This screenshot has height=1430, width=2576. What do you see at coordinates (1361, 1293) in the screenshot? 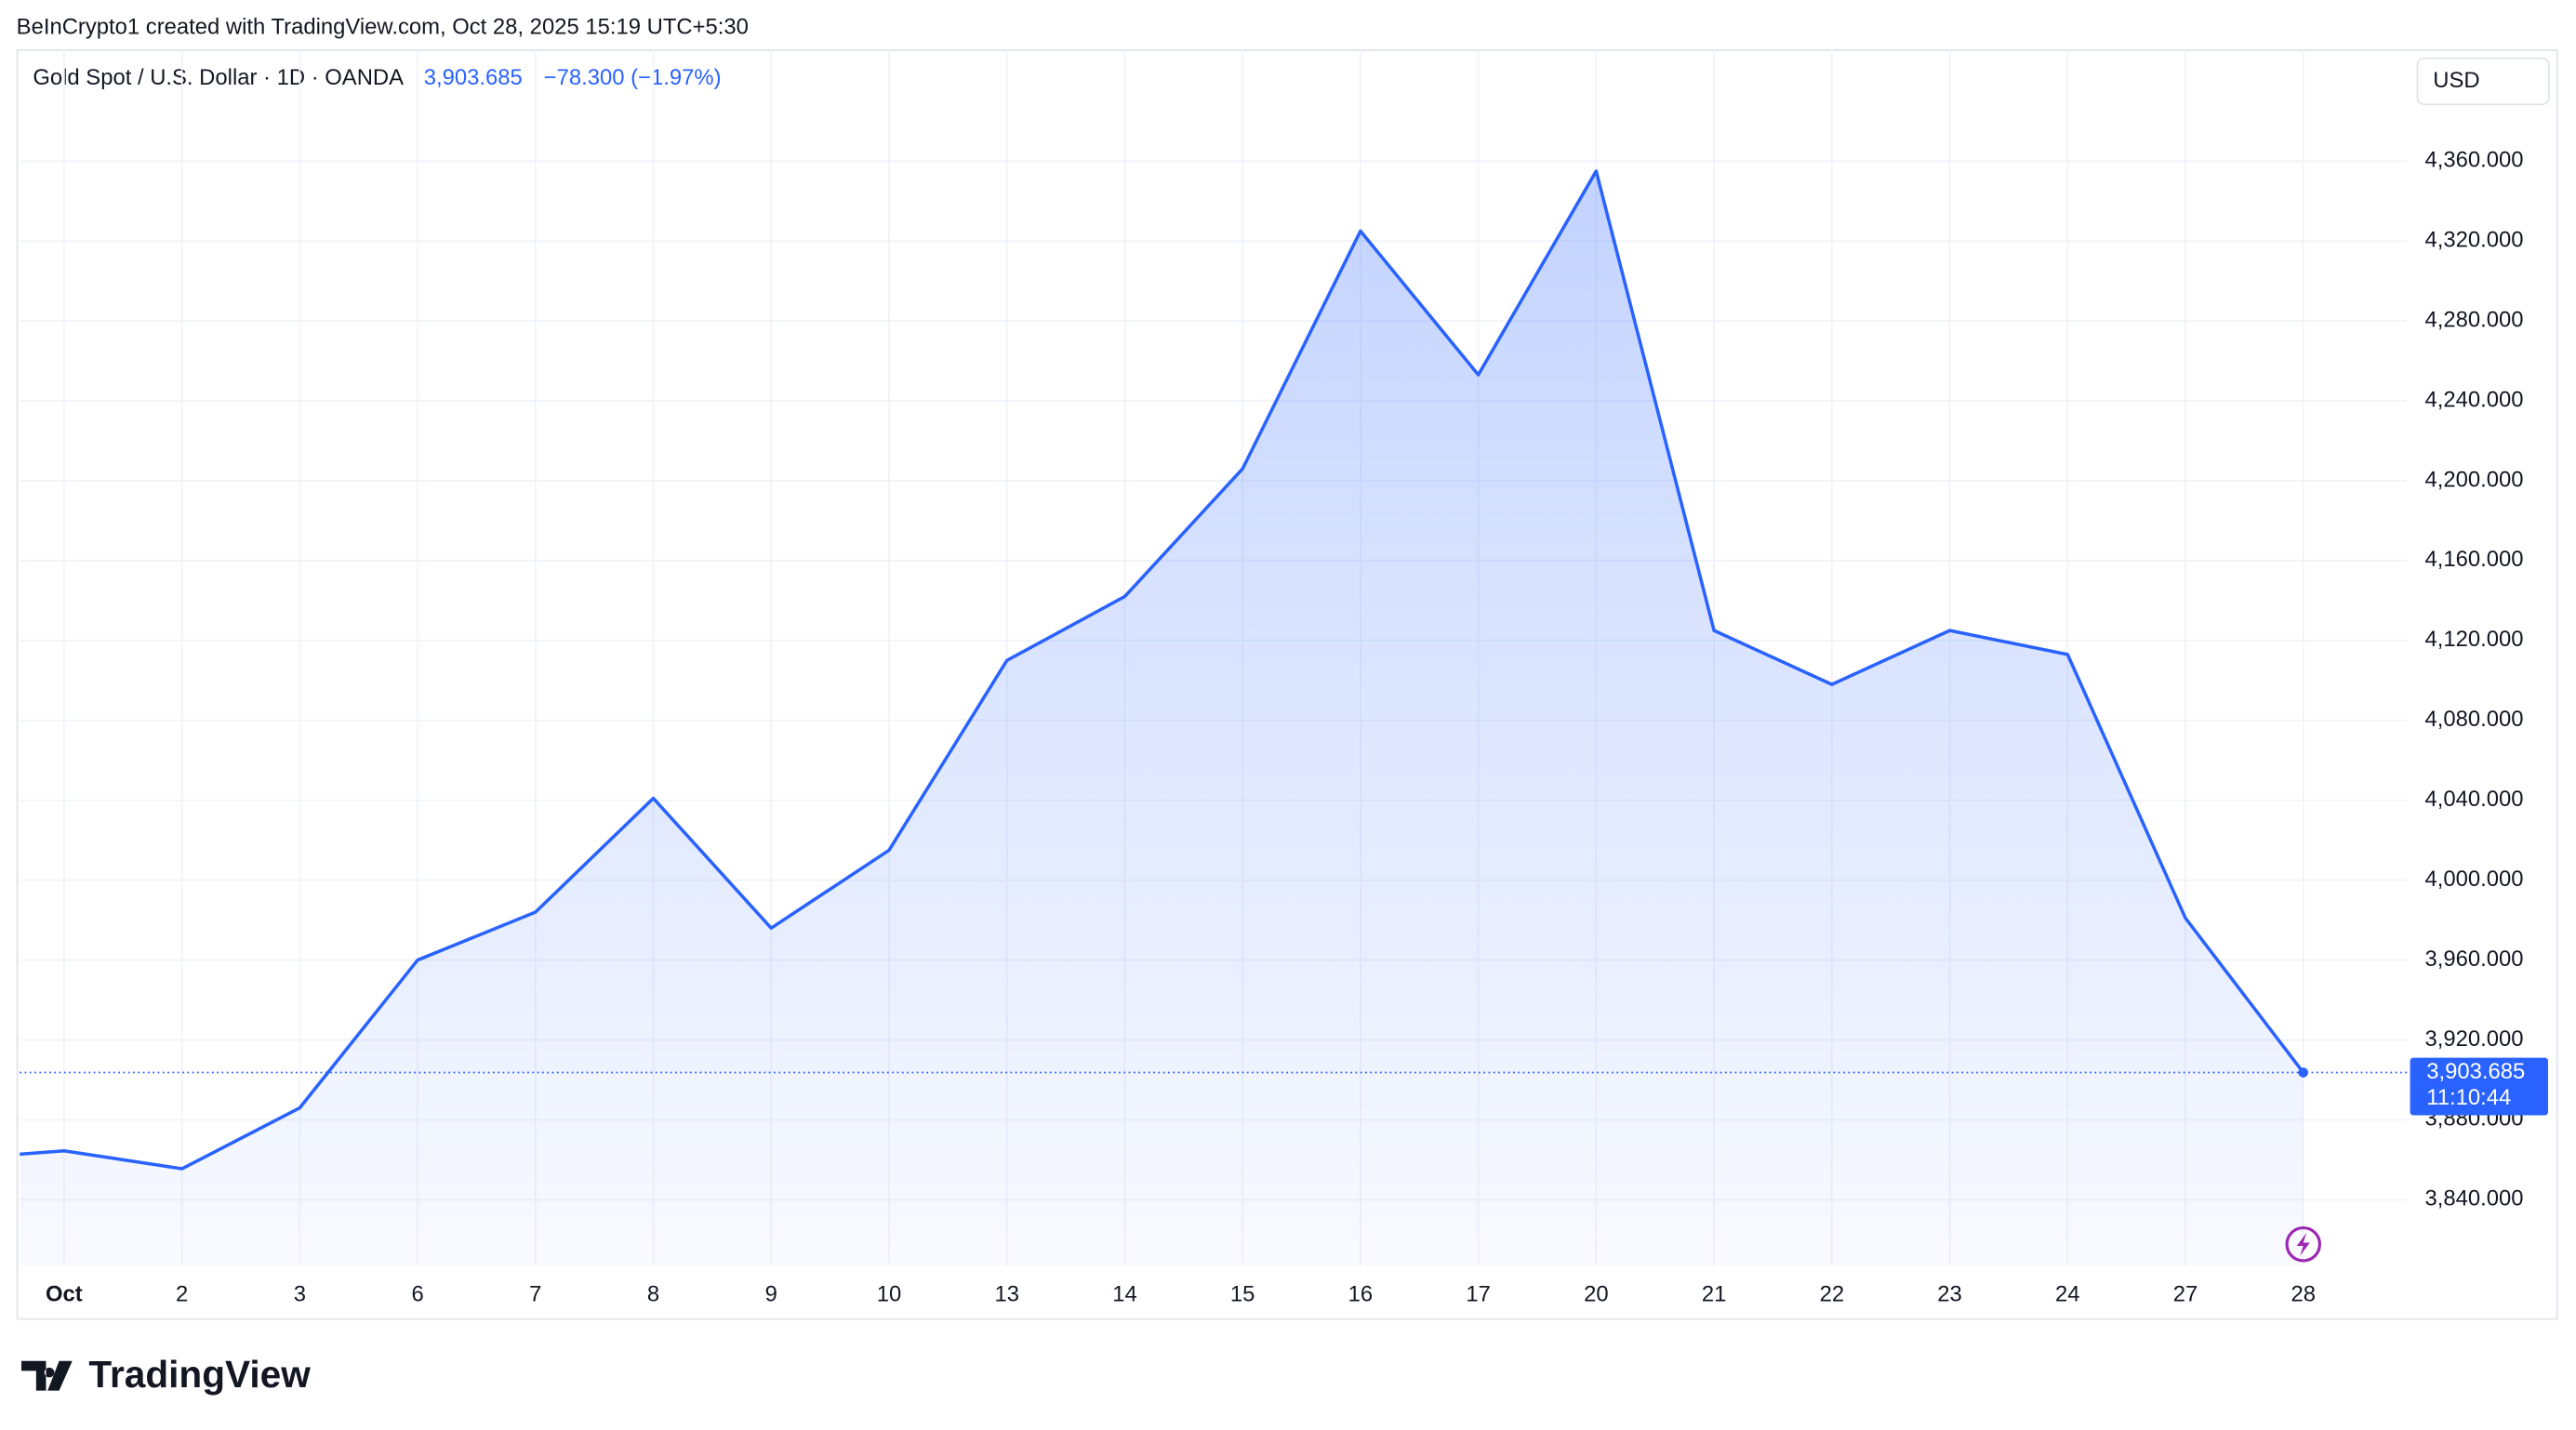
I see `x-tick-label: 16` at bounding box center [1361, 1293].